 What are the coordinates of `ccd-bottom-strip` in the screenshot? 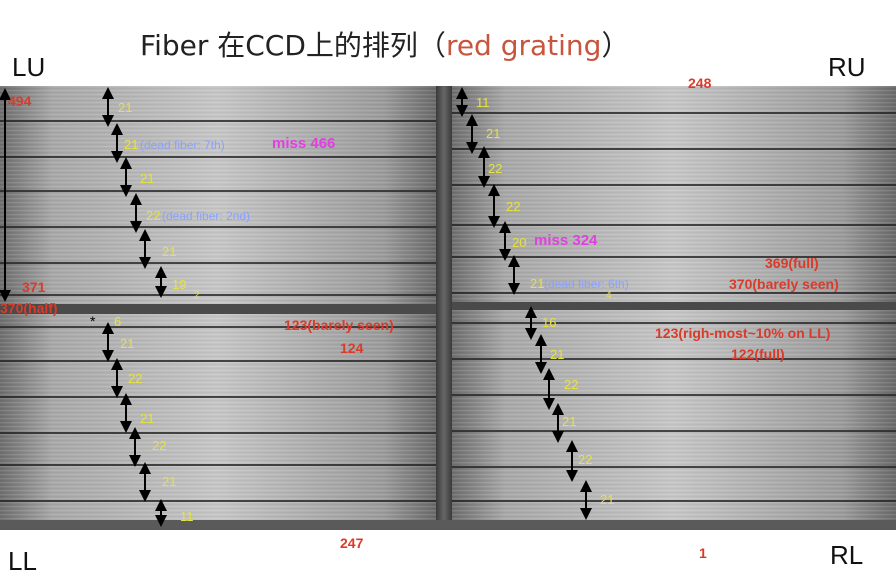 It's located at (448, 525).